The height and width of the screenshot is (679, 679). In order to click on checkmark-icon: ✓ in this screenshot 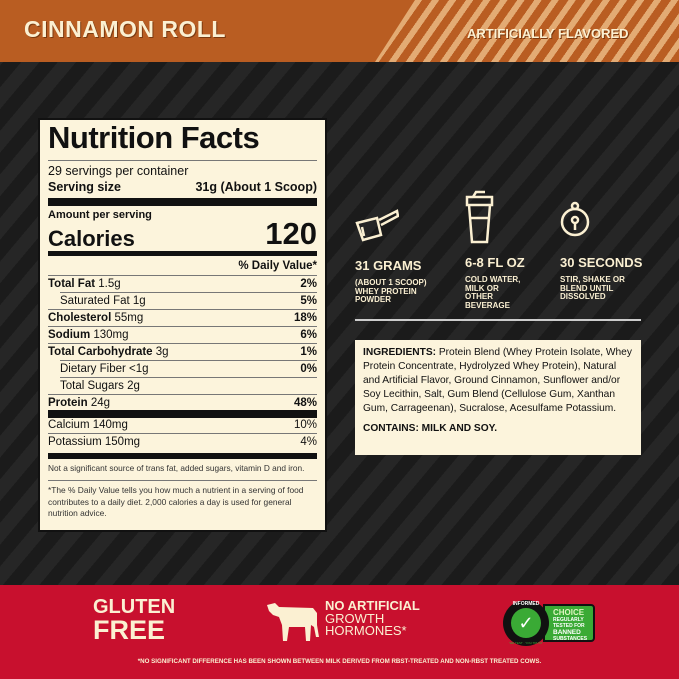, I will do `click(526, 623)`.